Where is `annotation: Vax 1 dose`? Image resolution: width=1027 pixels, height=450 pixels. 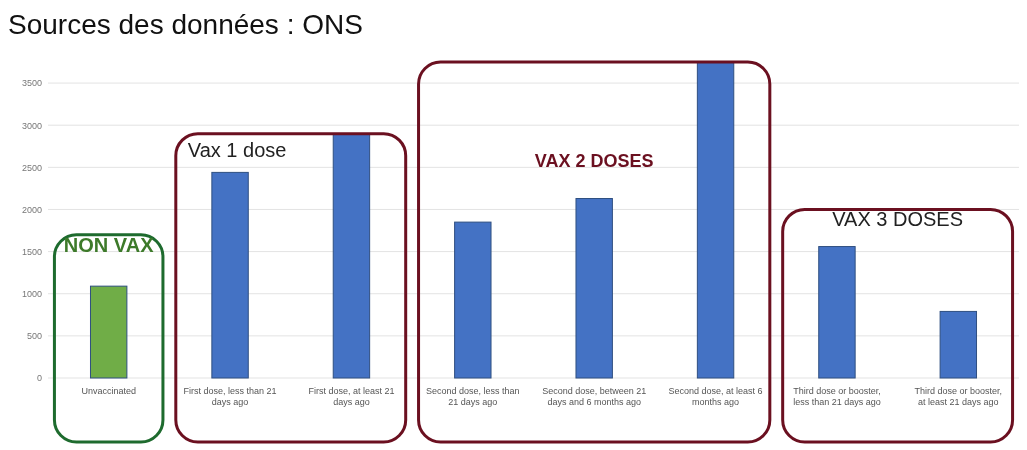 annotation: Vax 1 dose is located at coordinates (237, 150).